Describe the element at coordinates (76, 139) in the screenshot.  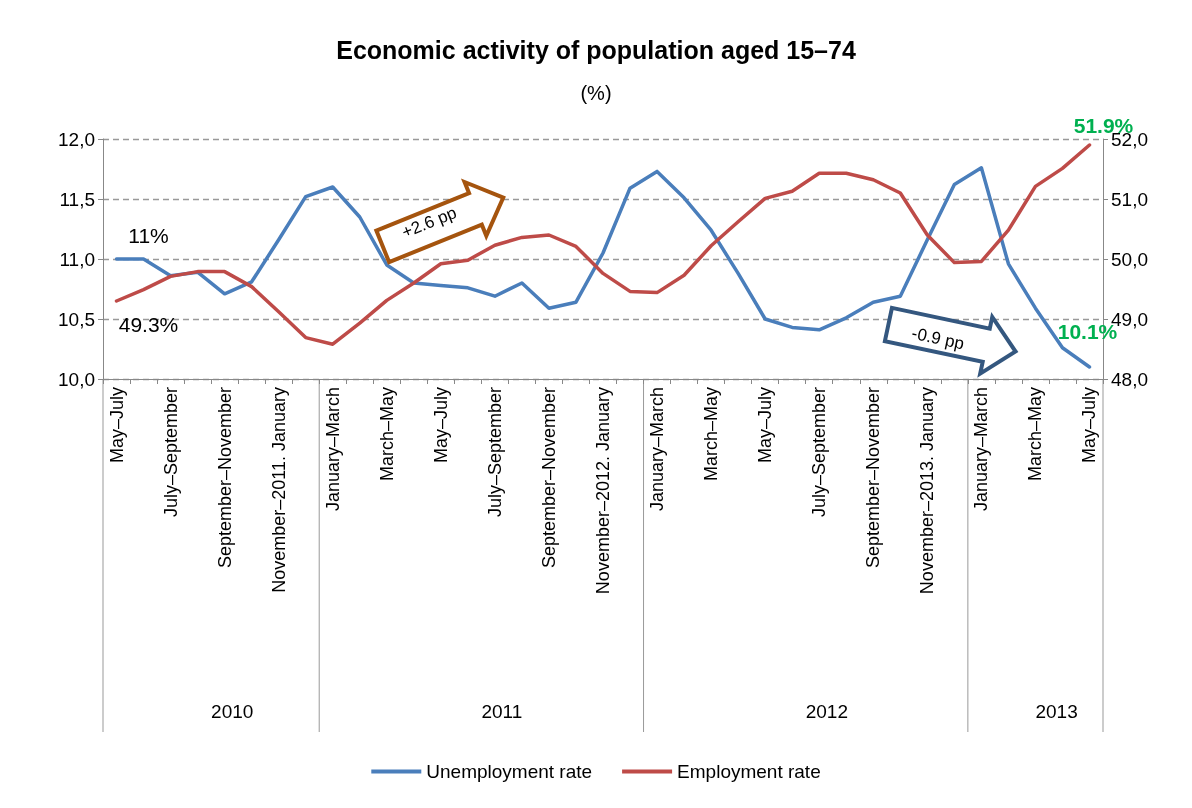
I see `y-tick-label: 12,0` at that location.